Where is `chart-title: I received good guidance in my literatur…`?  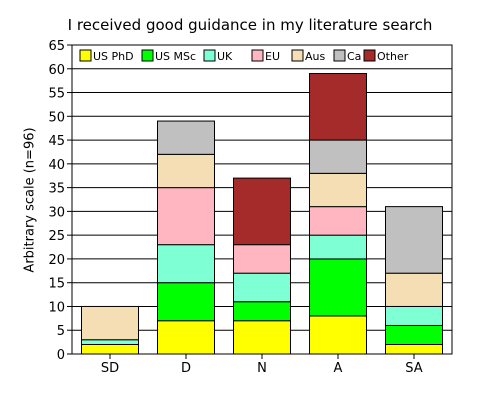 chart-title: I received good guidance in my literatur… is located at coordinates (250, 25).